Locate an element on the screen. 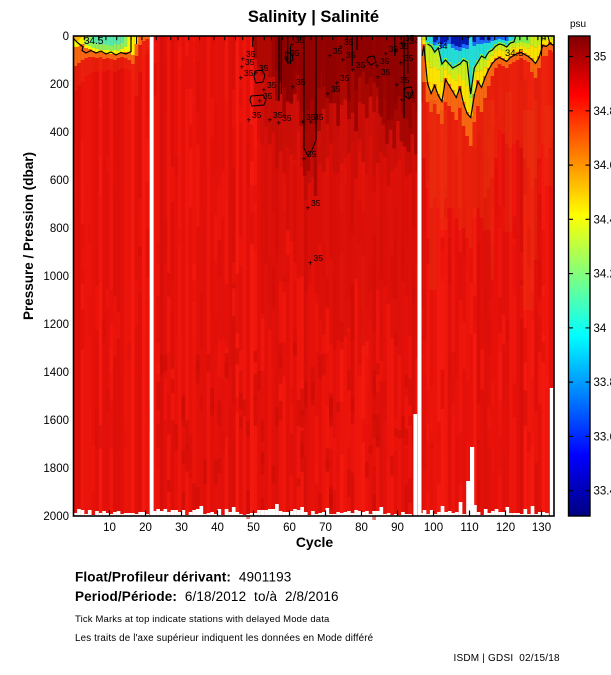  svg-text: 34.8 is located at coordinates (602, 112).